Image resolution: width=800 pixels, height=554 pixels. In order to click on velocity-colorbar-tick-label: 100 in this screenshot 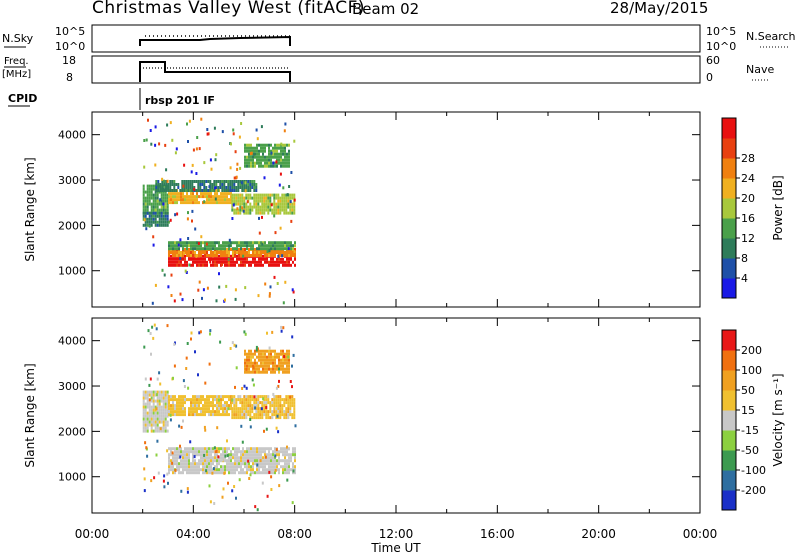, I will do `click(751, 370)`.